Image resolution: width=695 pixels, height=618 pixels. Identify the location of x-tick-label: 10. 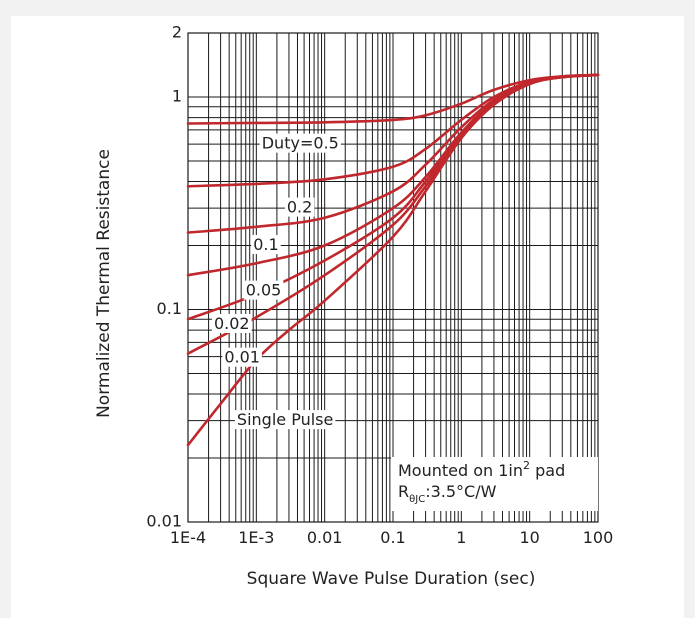
(529, 537).